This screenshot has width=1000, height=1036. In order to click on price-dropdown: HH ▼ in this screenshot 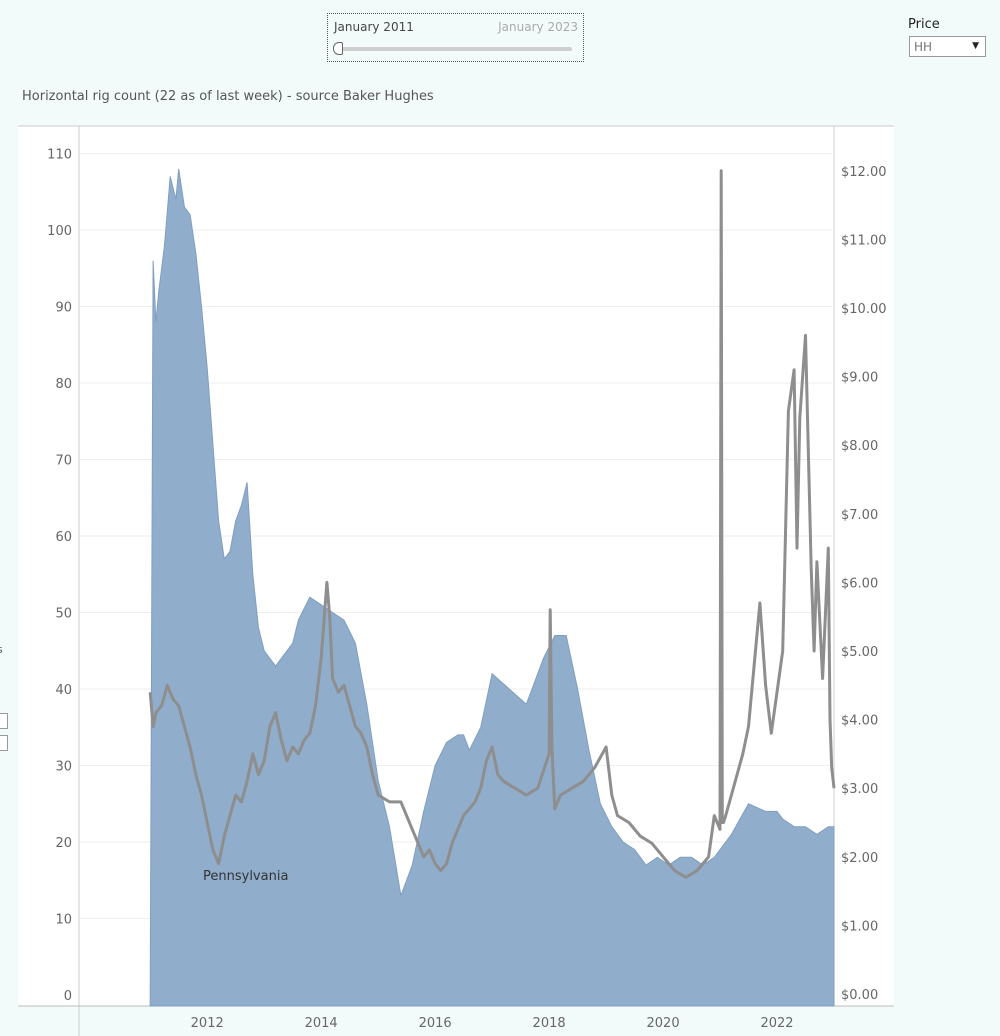, I will do `click(947, 46)`.